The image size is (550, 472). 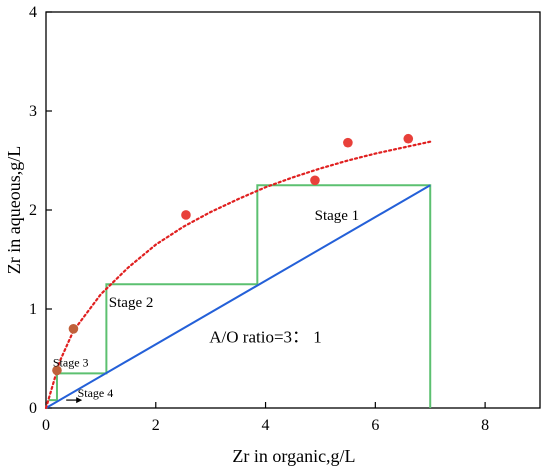 I want to click on y-tick-label: 1, so click(x=33, y=309).